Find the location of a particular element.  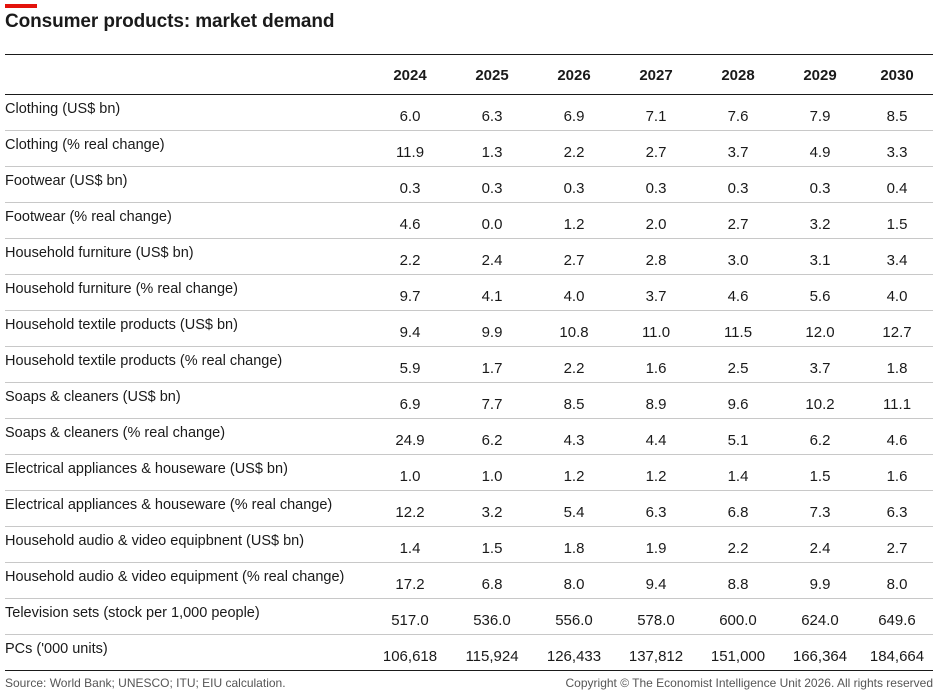

data-cell-2027: 1.6 is located at coordinates (656, 368).